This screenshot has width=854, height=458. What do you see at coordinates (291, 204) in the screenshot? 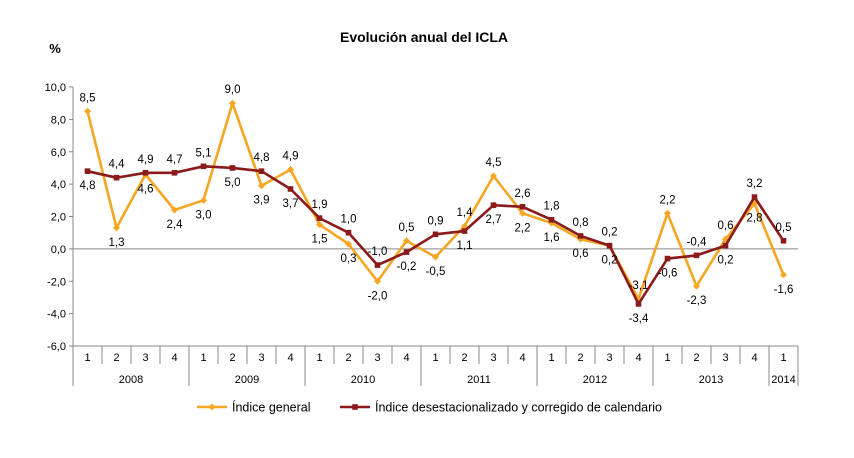
I see `data-label-indice-desestacionalizado: 3,7` at bounding box center [291, 204].